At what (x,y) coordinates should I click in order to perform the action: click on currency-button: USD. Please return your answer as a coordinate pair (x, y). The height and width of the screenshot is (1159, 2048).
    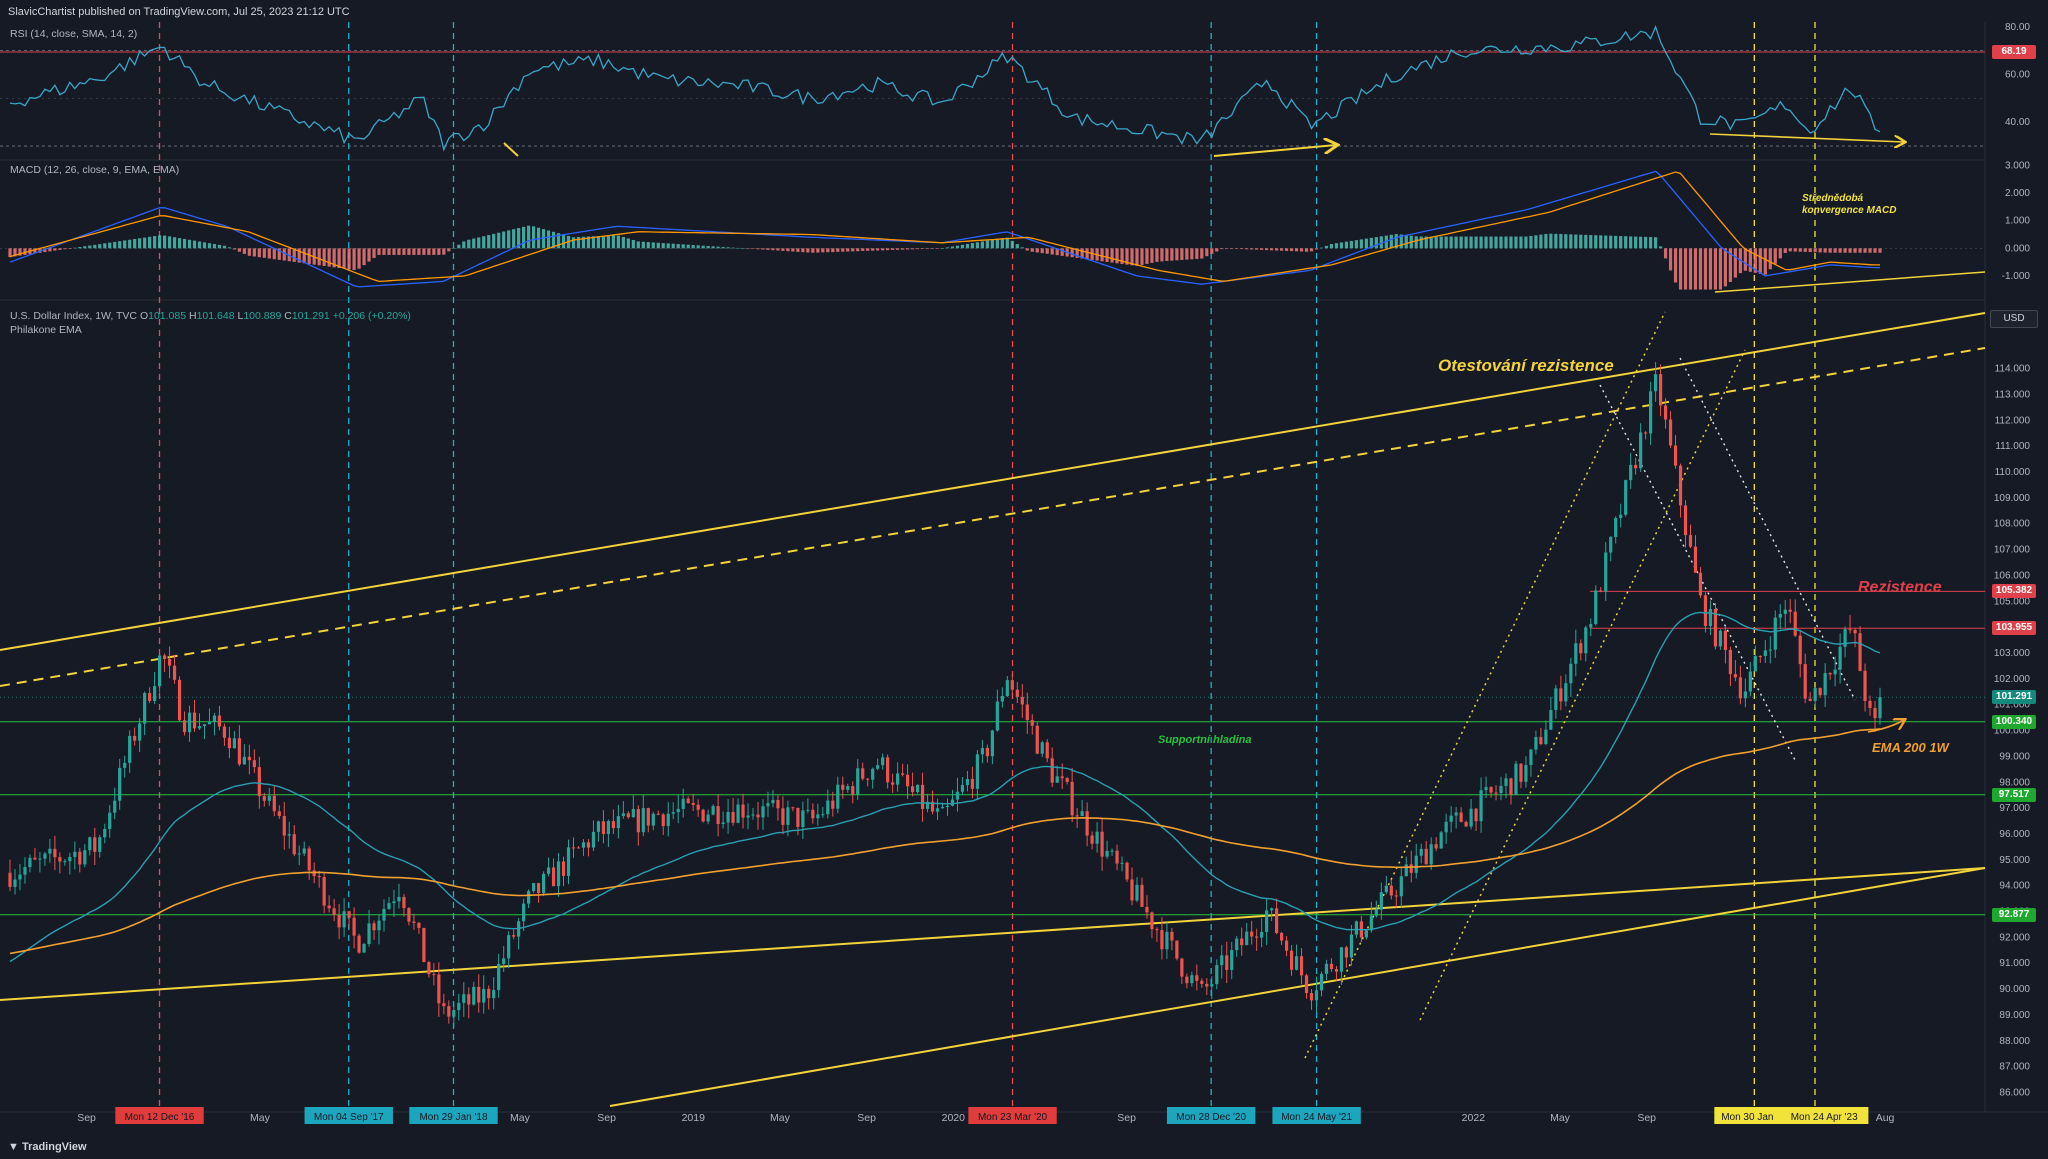
    Looking at the image, I should click on (2014, 319).